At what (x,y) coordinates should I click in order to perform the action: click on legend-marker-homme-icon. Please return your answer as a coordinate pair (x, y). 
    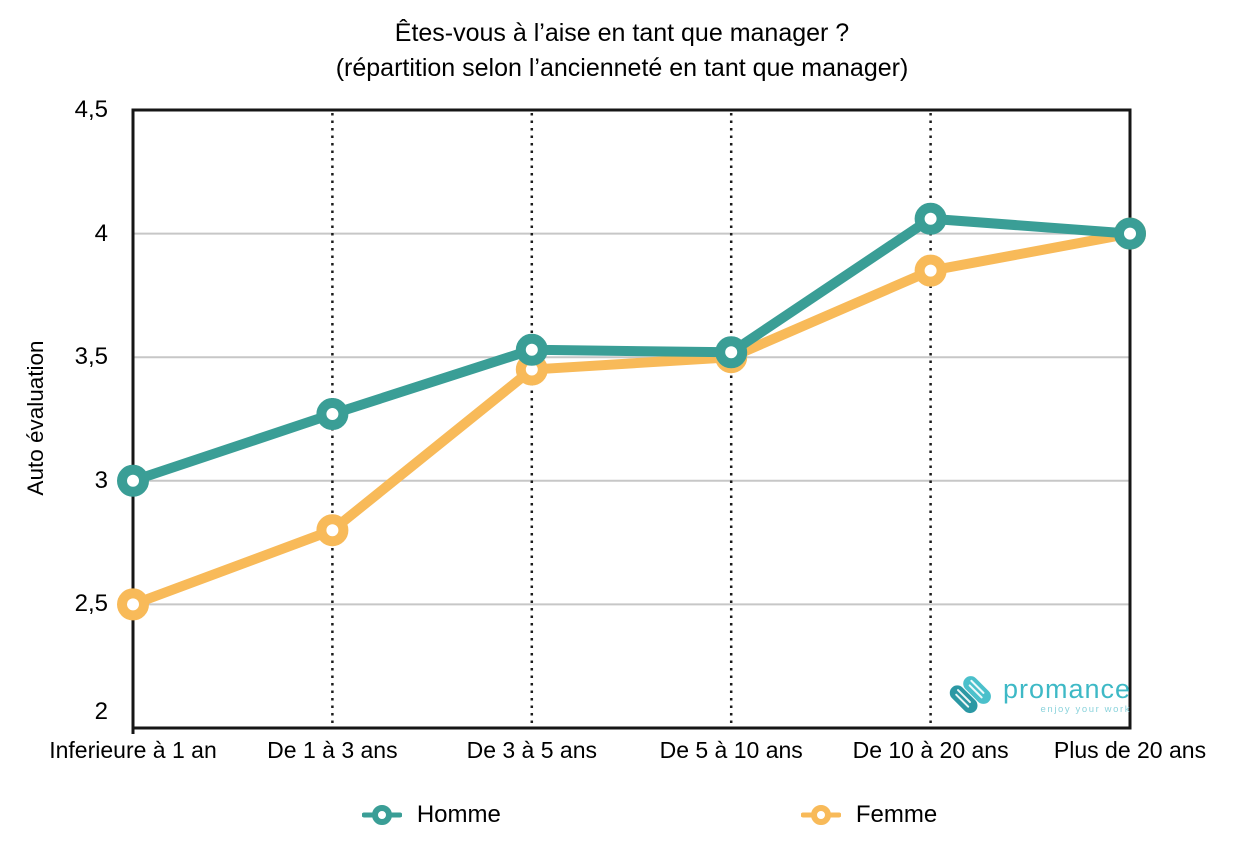
    Looking at the image, I should click on (381, 815).